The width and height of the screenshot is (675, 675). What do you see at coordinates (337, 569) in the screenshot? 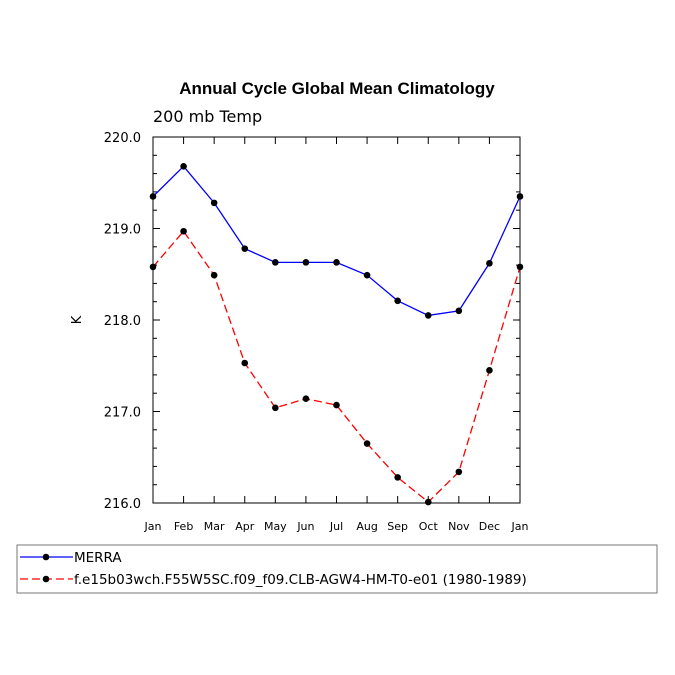
I see `legend-box` at bounding box center [337, 569].